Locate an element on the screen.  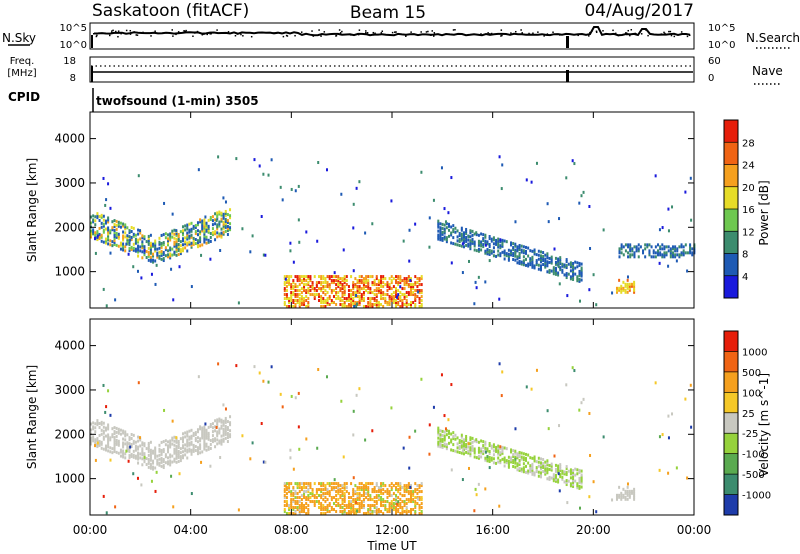
power-colorbar-label: Power [dB] is located at coordinates (764, 212).